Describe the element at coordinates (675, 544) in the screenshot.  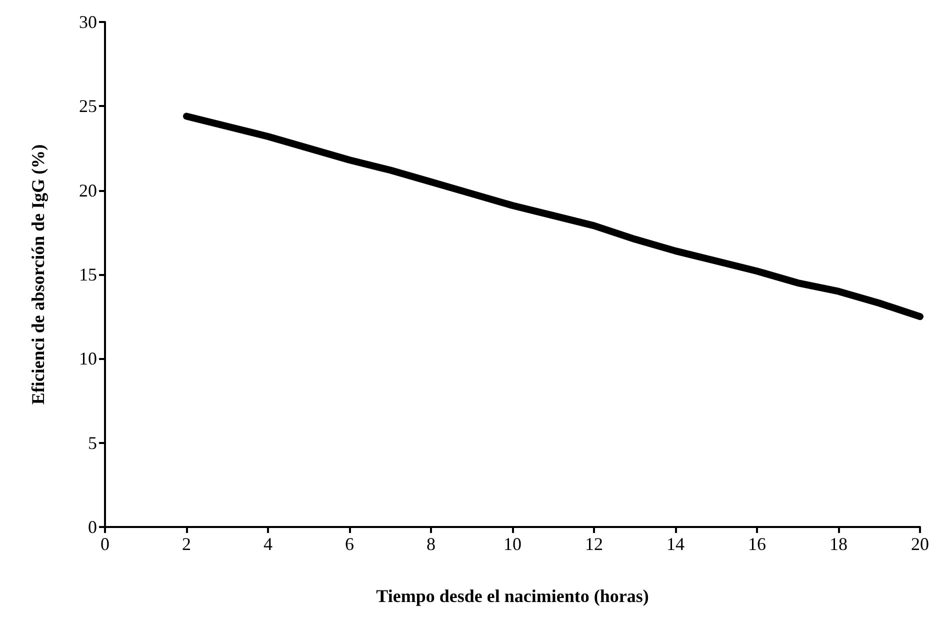
I see `x-tick-label: 14` at that location.